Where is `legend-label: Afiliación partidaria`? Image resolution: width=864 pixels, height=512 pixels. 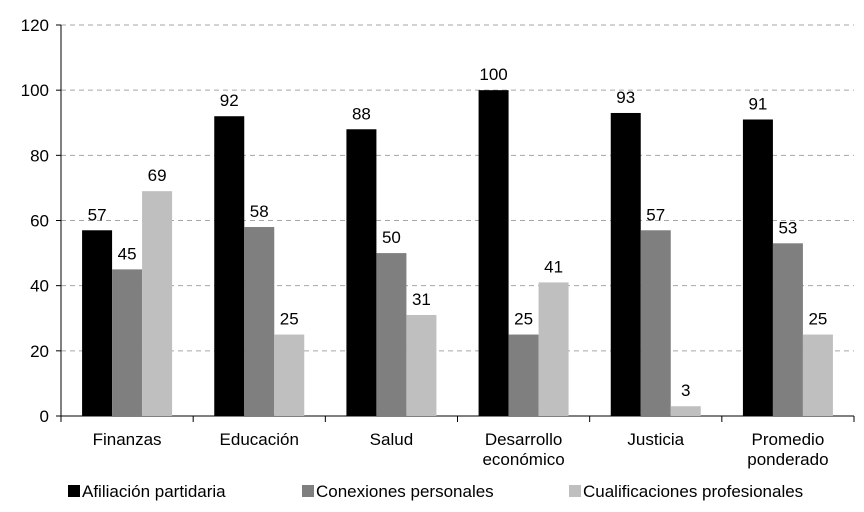
legend-label: Afiliación partidaria is located at coordinates (154, 491).